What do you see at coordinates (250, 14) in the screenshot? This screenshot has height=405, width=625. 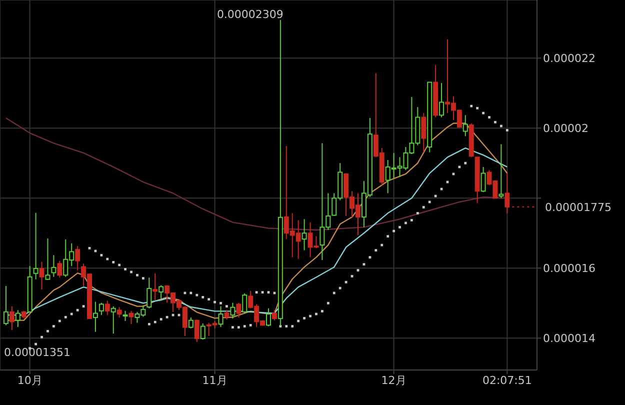 I see `annotation: 0.00002309` at bounding box center [250, 14].